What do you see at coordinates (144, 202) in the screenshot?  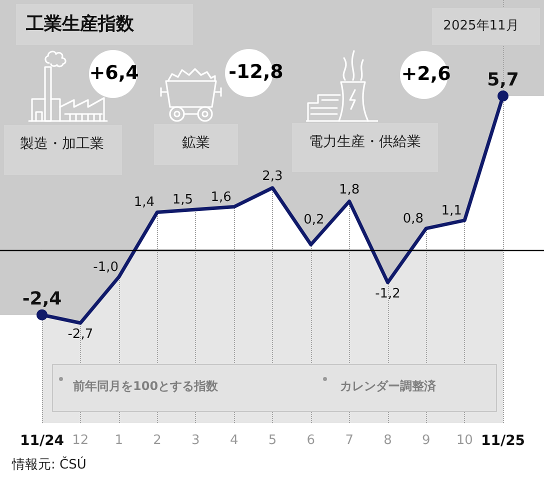 I see `data-label: 1,4` at bounding box center [144, 202].